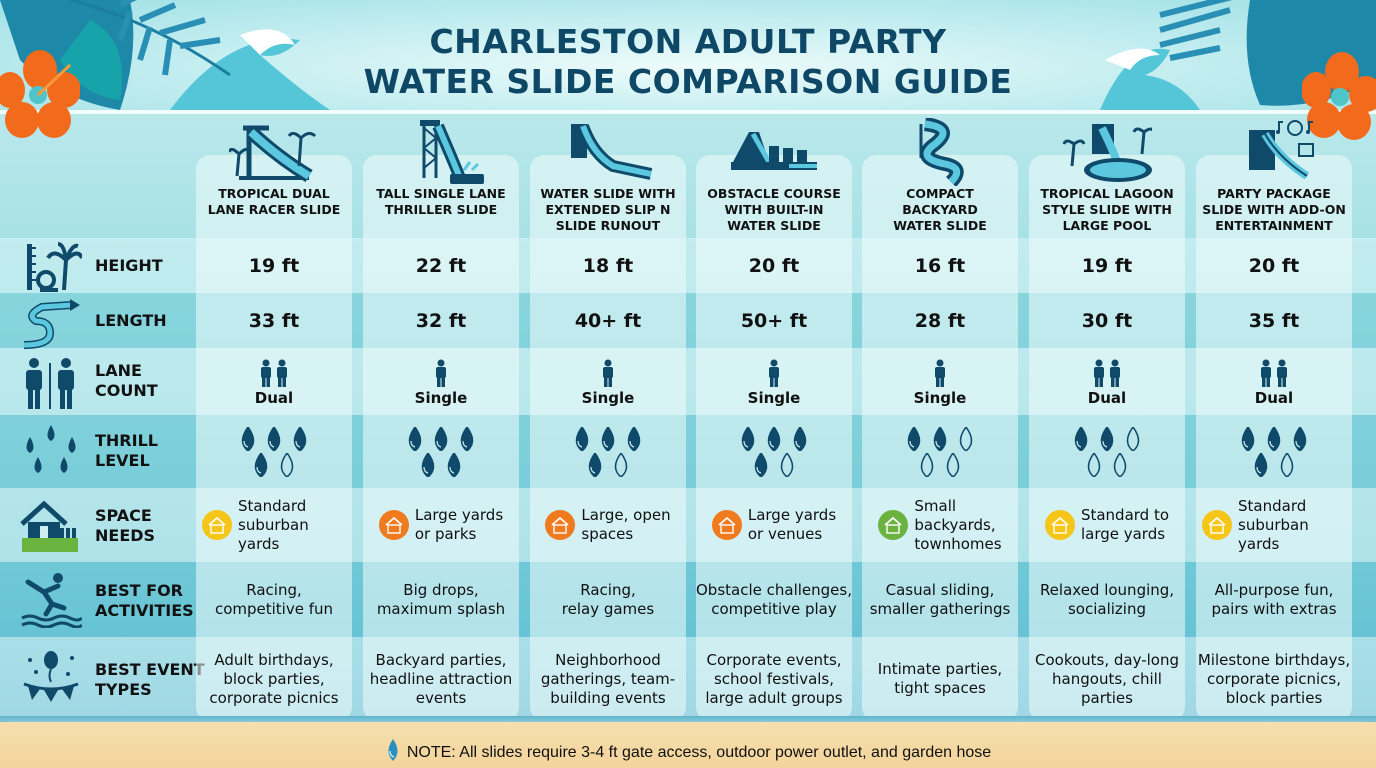 This screenshot has height=768, width=1376. Describe the element at coordinates (274, 599) in the screenshot. I see `best-for-activities-text: Racing, competitive fun` at that location.